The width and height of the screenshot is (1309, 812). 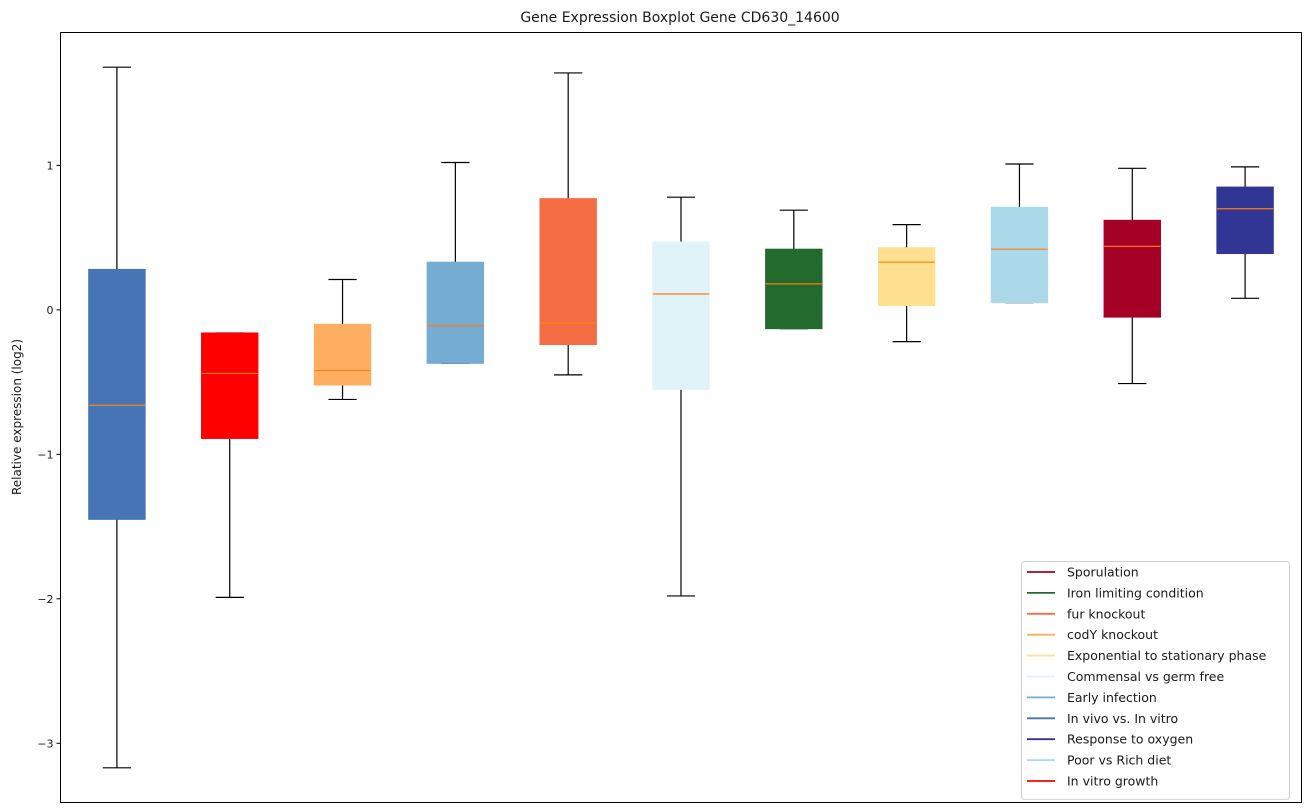 I want to click on legend-label: Exponential to stationary phase, so click(x=1167, y=655).